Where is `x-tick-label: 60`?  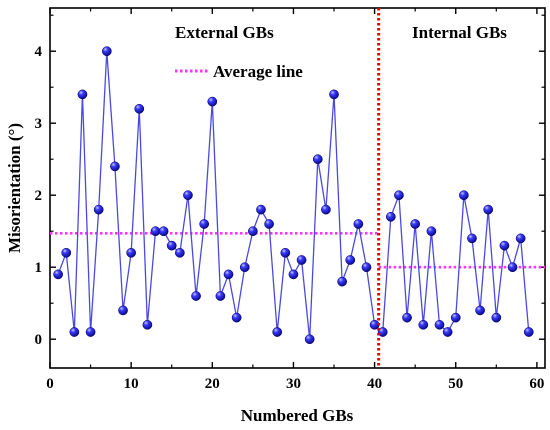 x-tick-label: 60 is located at coordinates (536, 384).